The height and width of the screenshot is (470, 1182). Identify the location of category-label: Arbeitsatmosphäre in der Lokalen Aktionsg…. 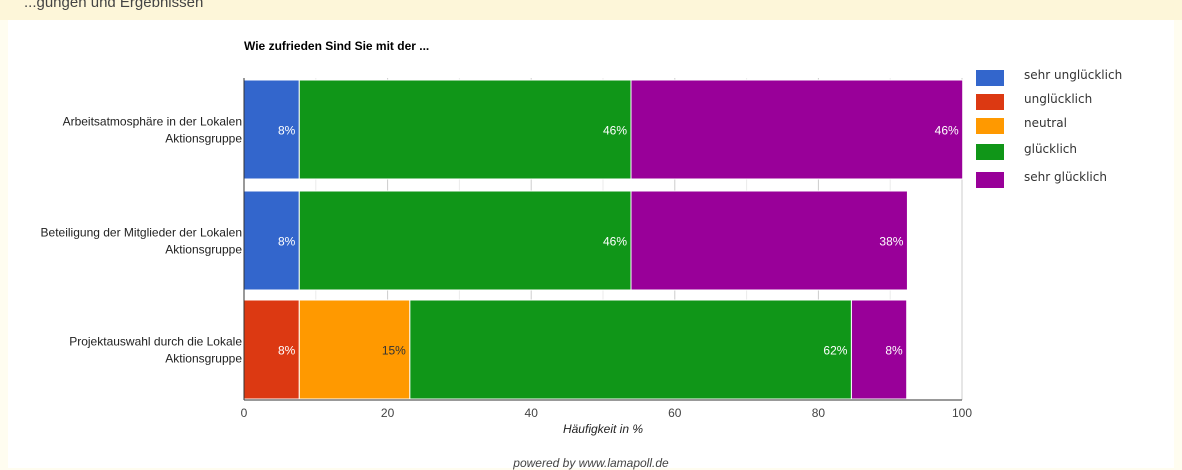
(153, 130).